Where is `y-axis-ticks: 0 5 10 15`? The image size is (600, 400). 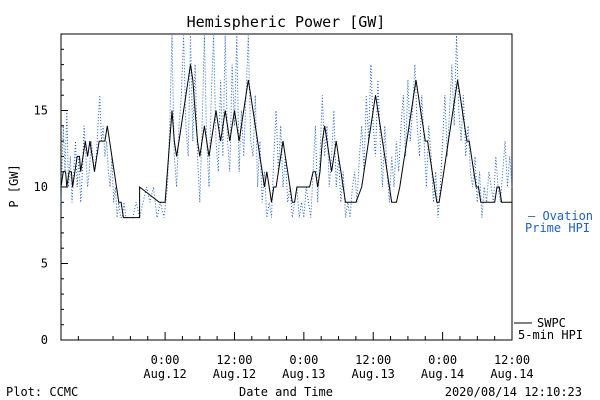 y-axis-ticks: 0 5 10 15 is located at coordinates (51, 197).